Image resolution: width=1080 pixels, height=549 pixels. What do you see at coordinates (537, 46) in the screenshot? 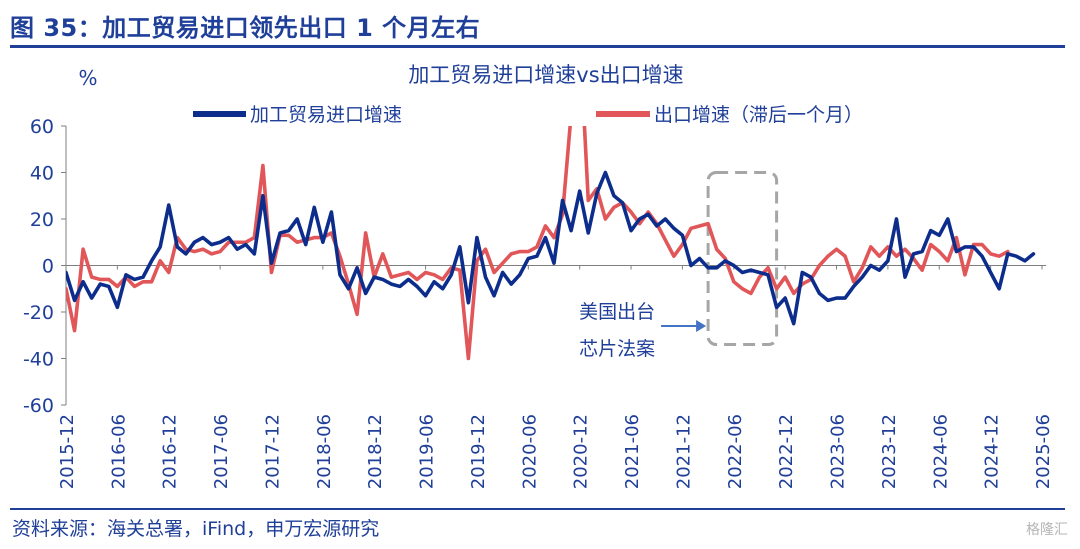
I see `title-divider` at bounding box center [537, 46].